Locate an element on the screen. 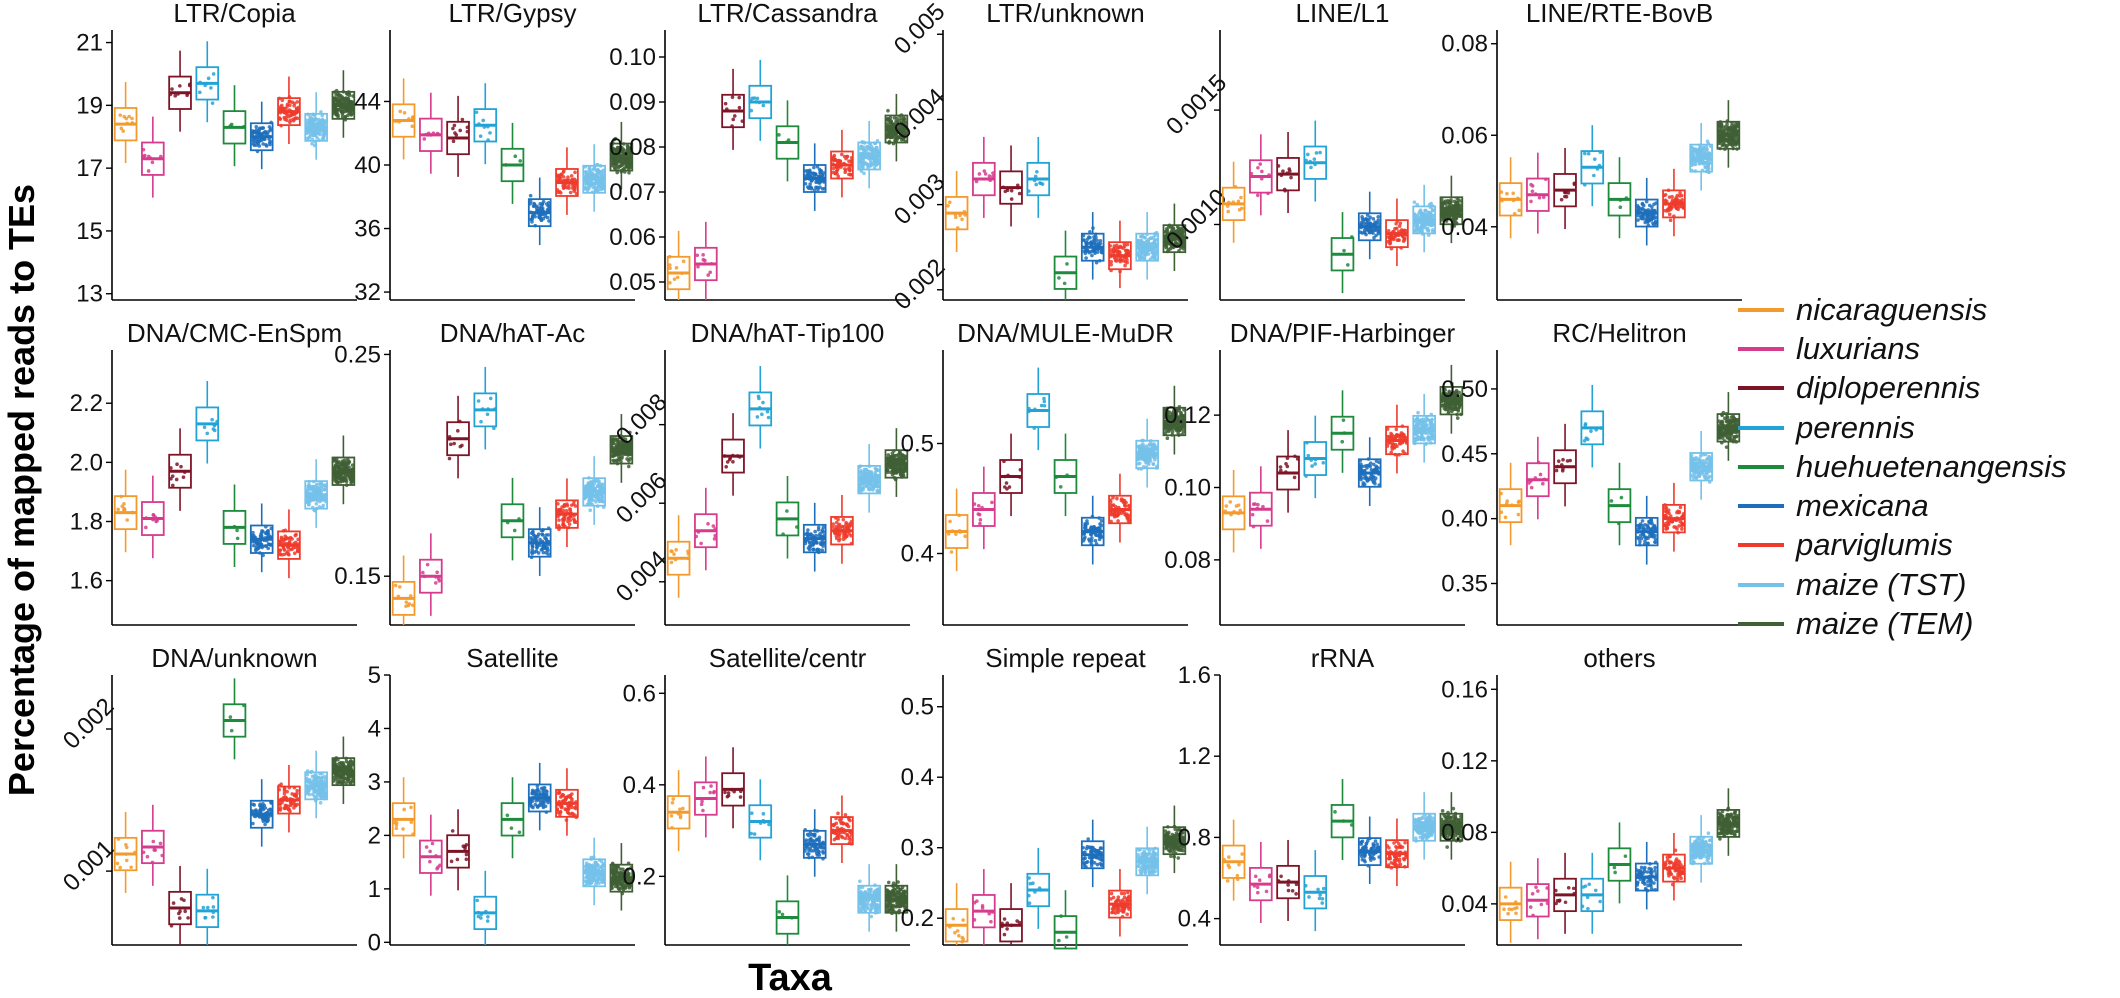 Image resolution: width=2120 pixels, height=998 pixels. box-maize--tst- is located at coordinates (869, 478).